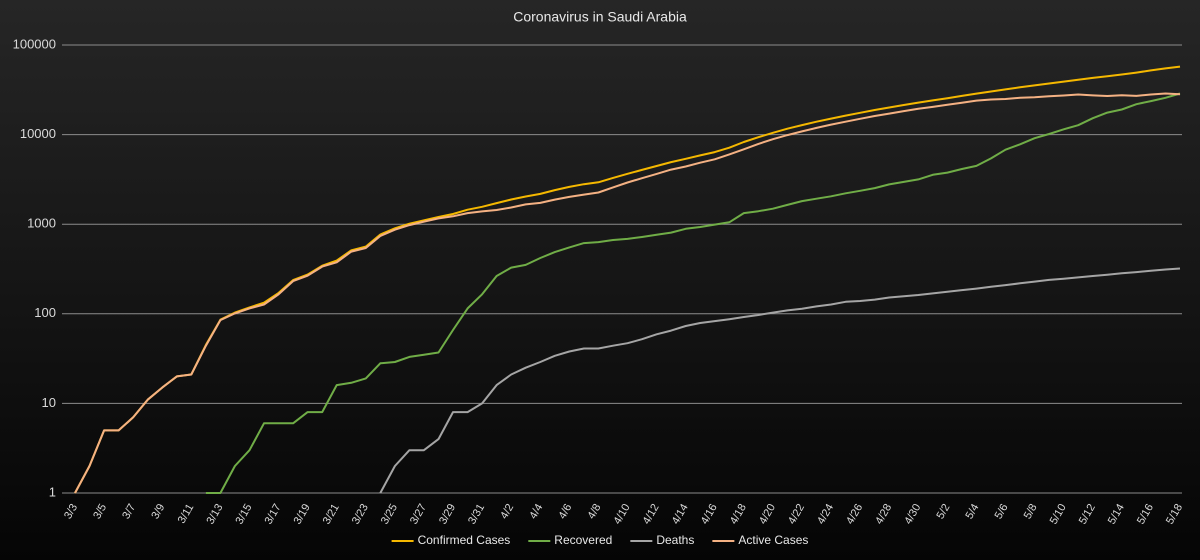 This screenshot has height=560, width=1200. I want to click on y-tick-label: 1000, so click(41, 223).